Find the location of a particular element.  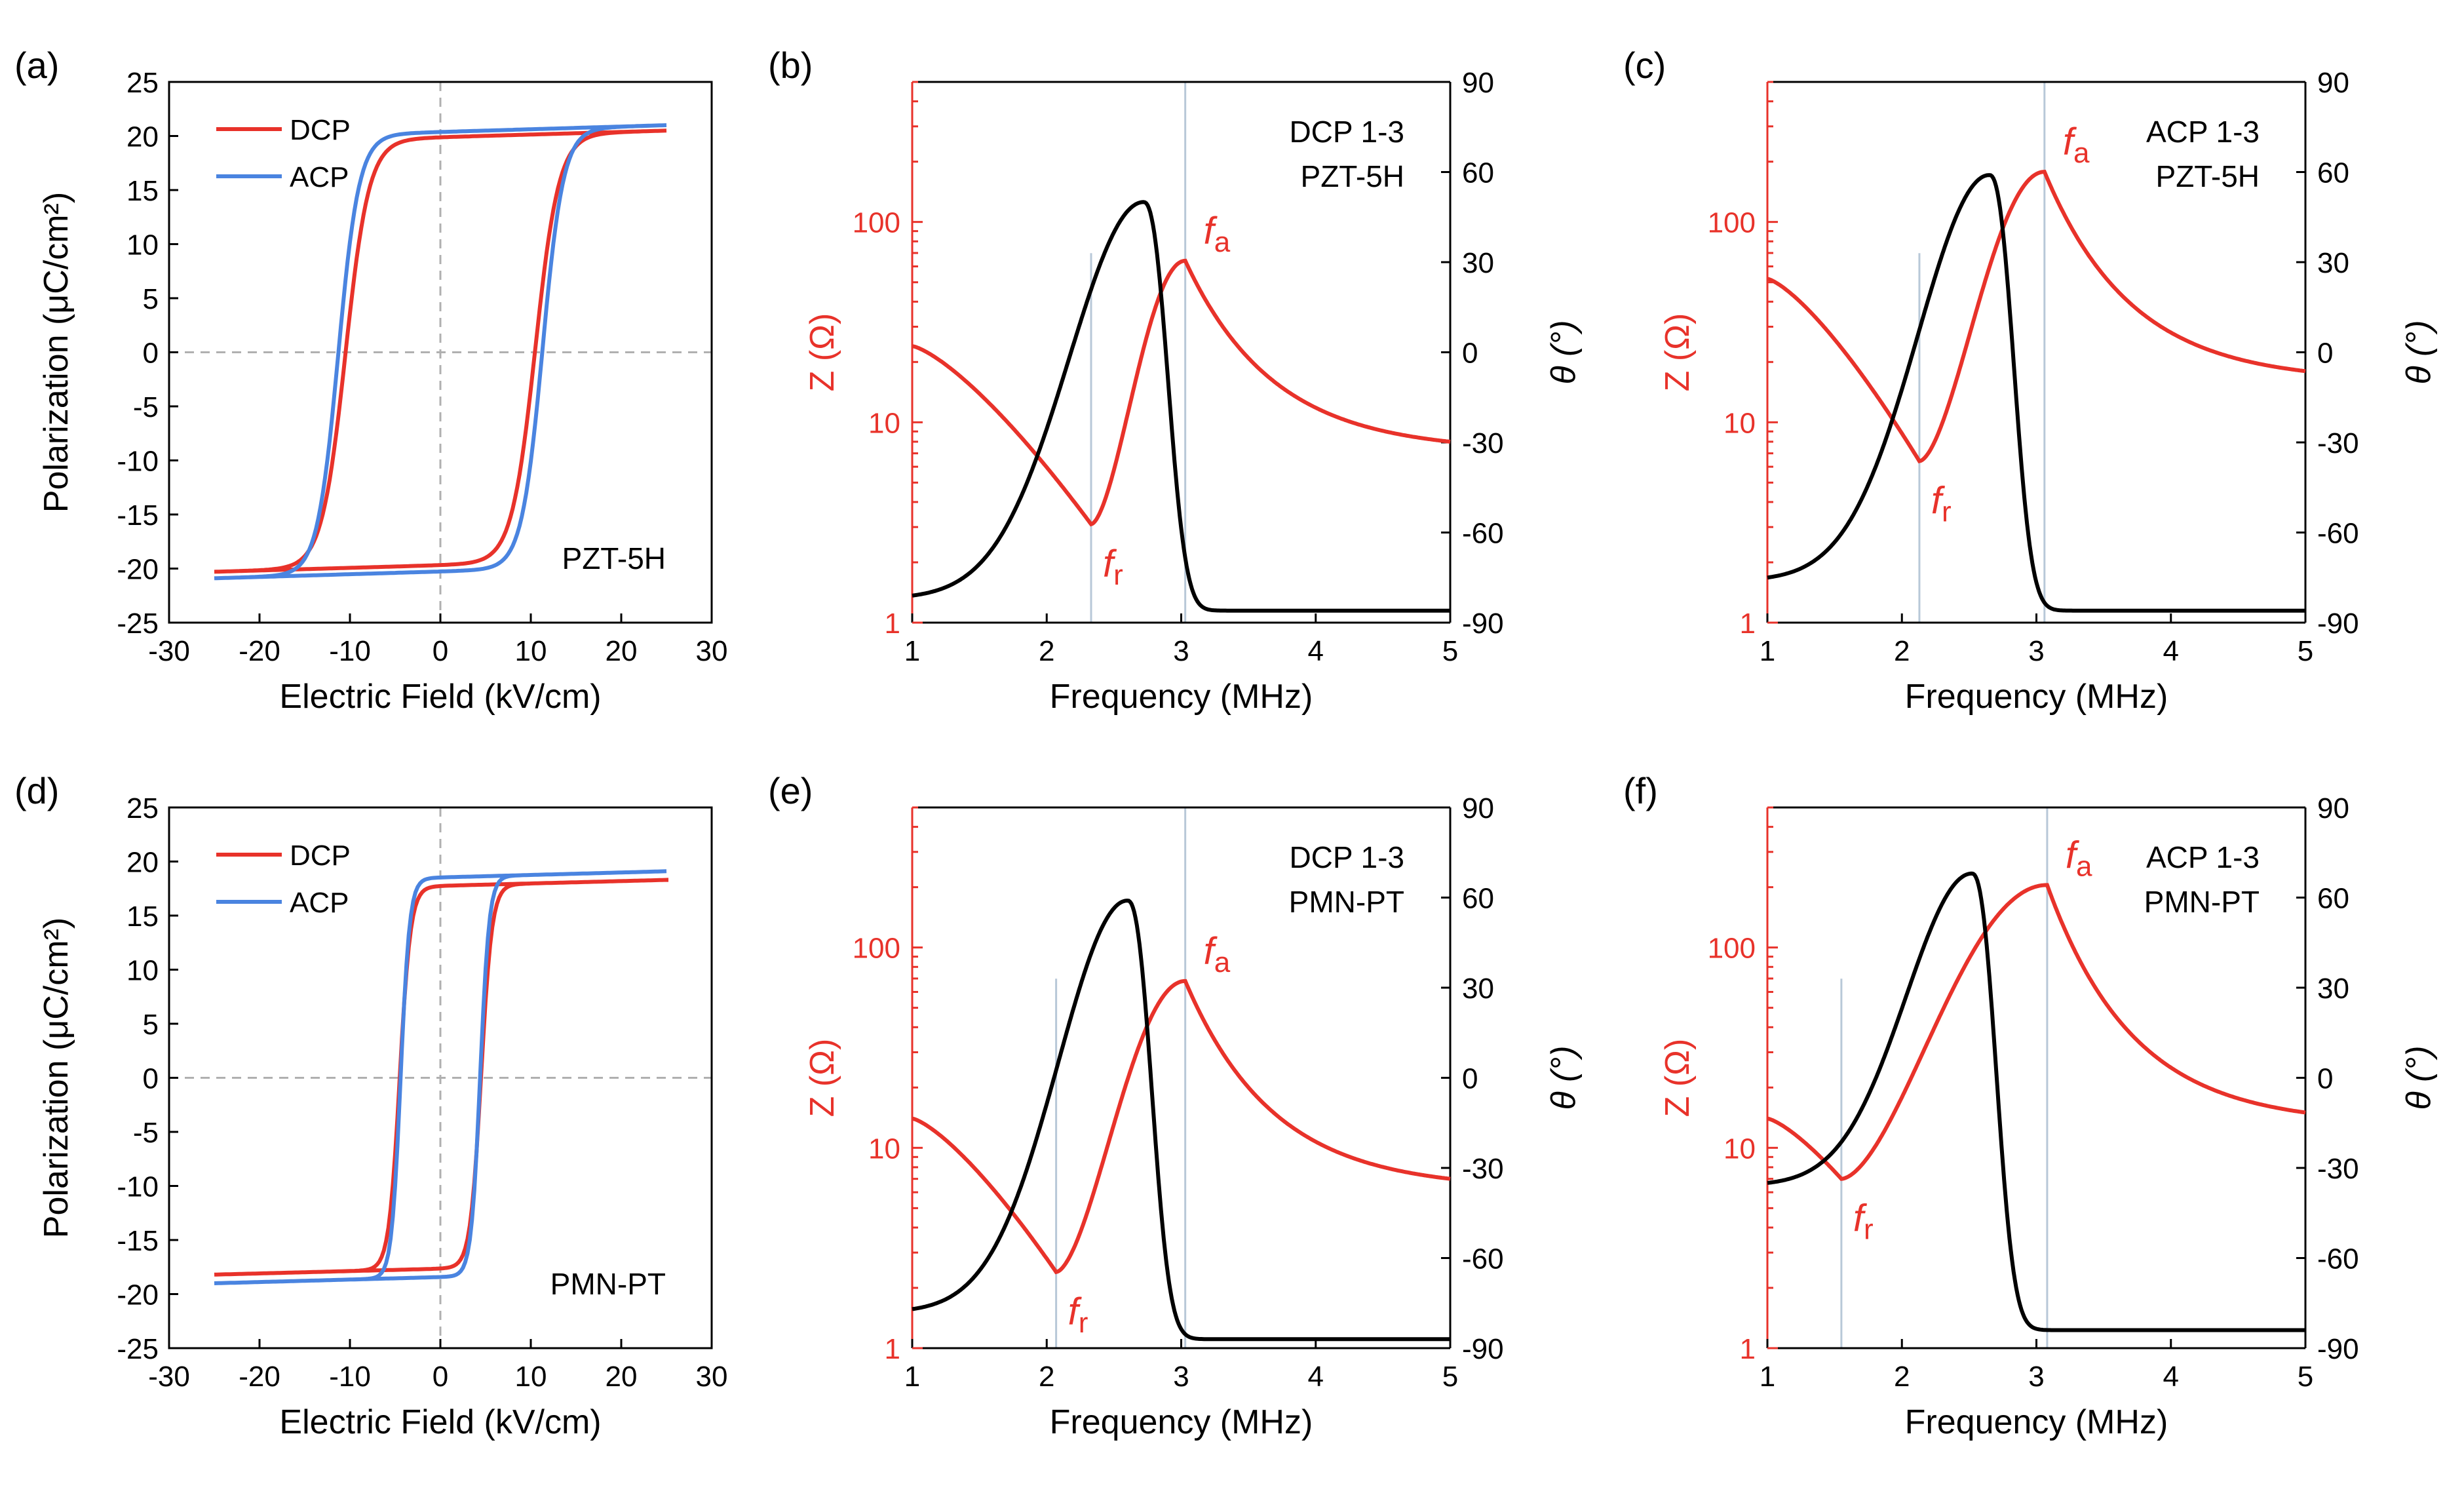

y-tick-label: -25 is located at coordinates (138, 1349).